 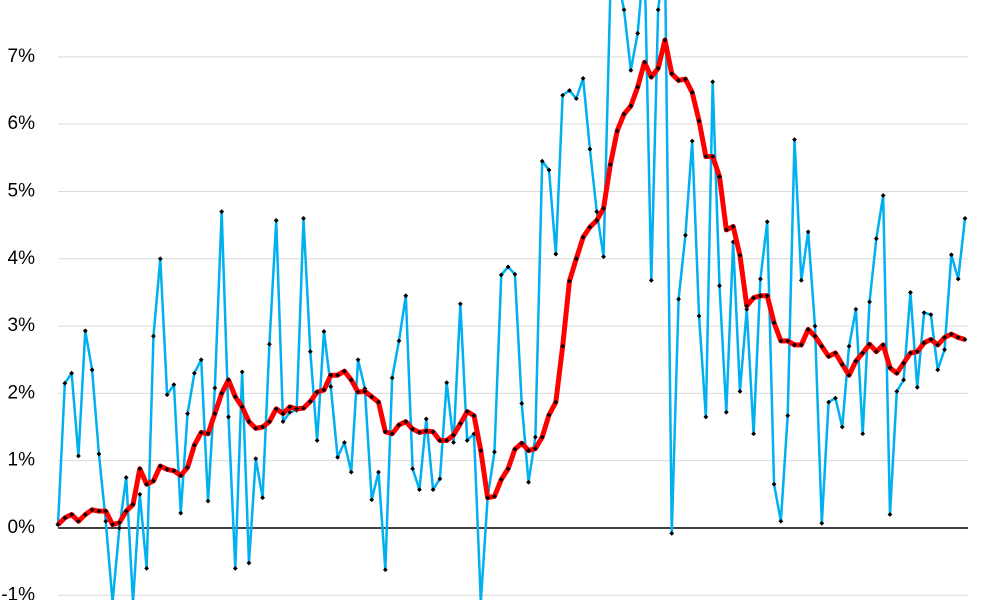 What do you see at coordinates (22, 527) in the screenshot?
I see `y-tick-label: 0%` at bounding box center [22, 527].